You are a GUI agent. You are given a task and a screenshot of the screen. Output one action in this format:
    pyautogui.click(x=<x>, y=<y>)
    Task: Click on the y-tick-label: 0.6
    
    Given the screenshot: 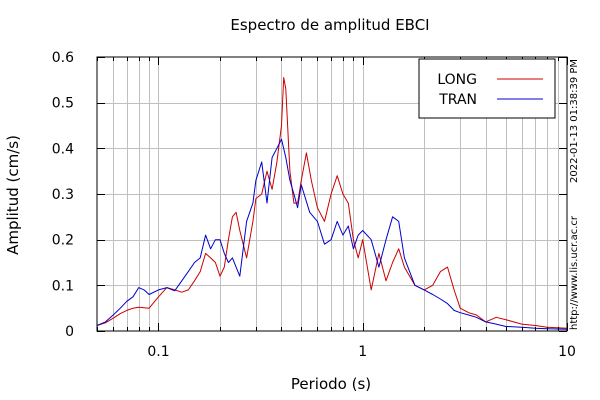 What is the action you would take?
    pyautogui.click(x=63, y=58)
    